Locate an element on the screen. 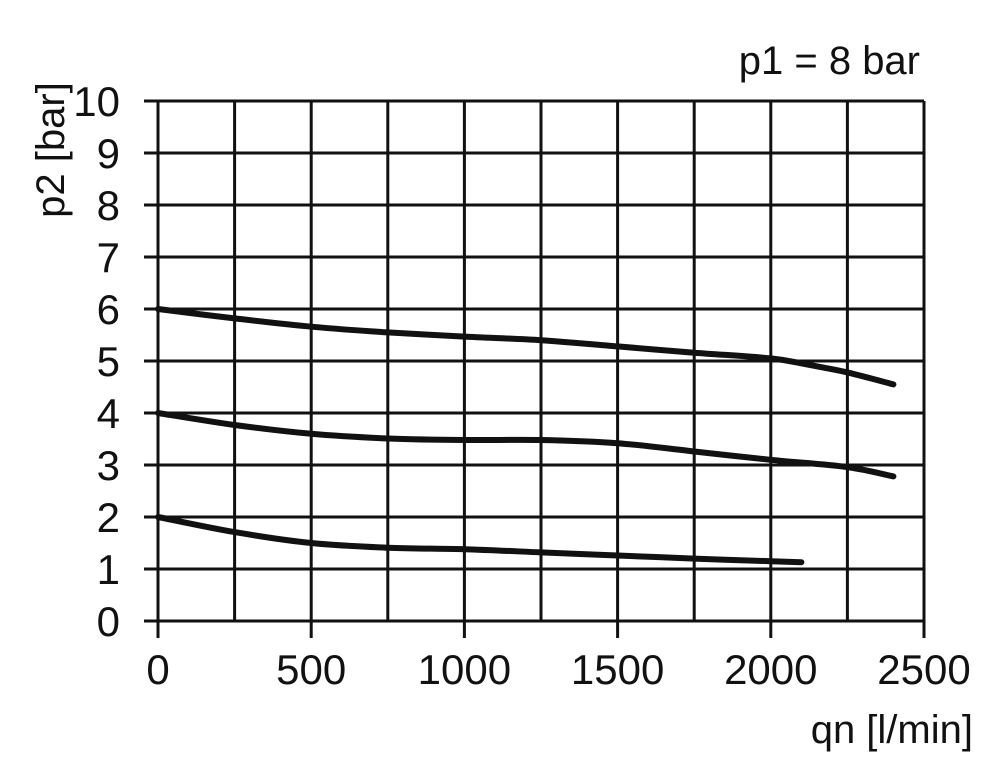 This screenshot has width=1000, height=764. y-tick-label: 8 is located at coordinates (108, 205).